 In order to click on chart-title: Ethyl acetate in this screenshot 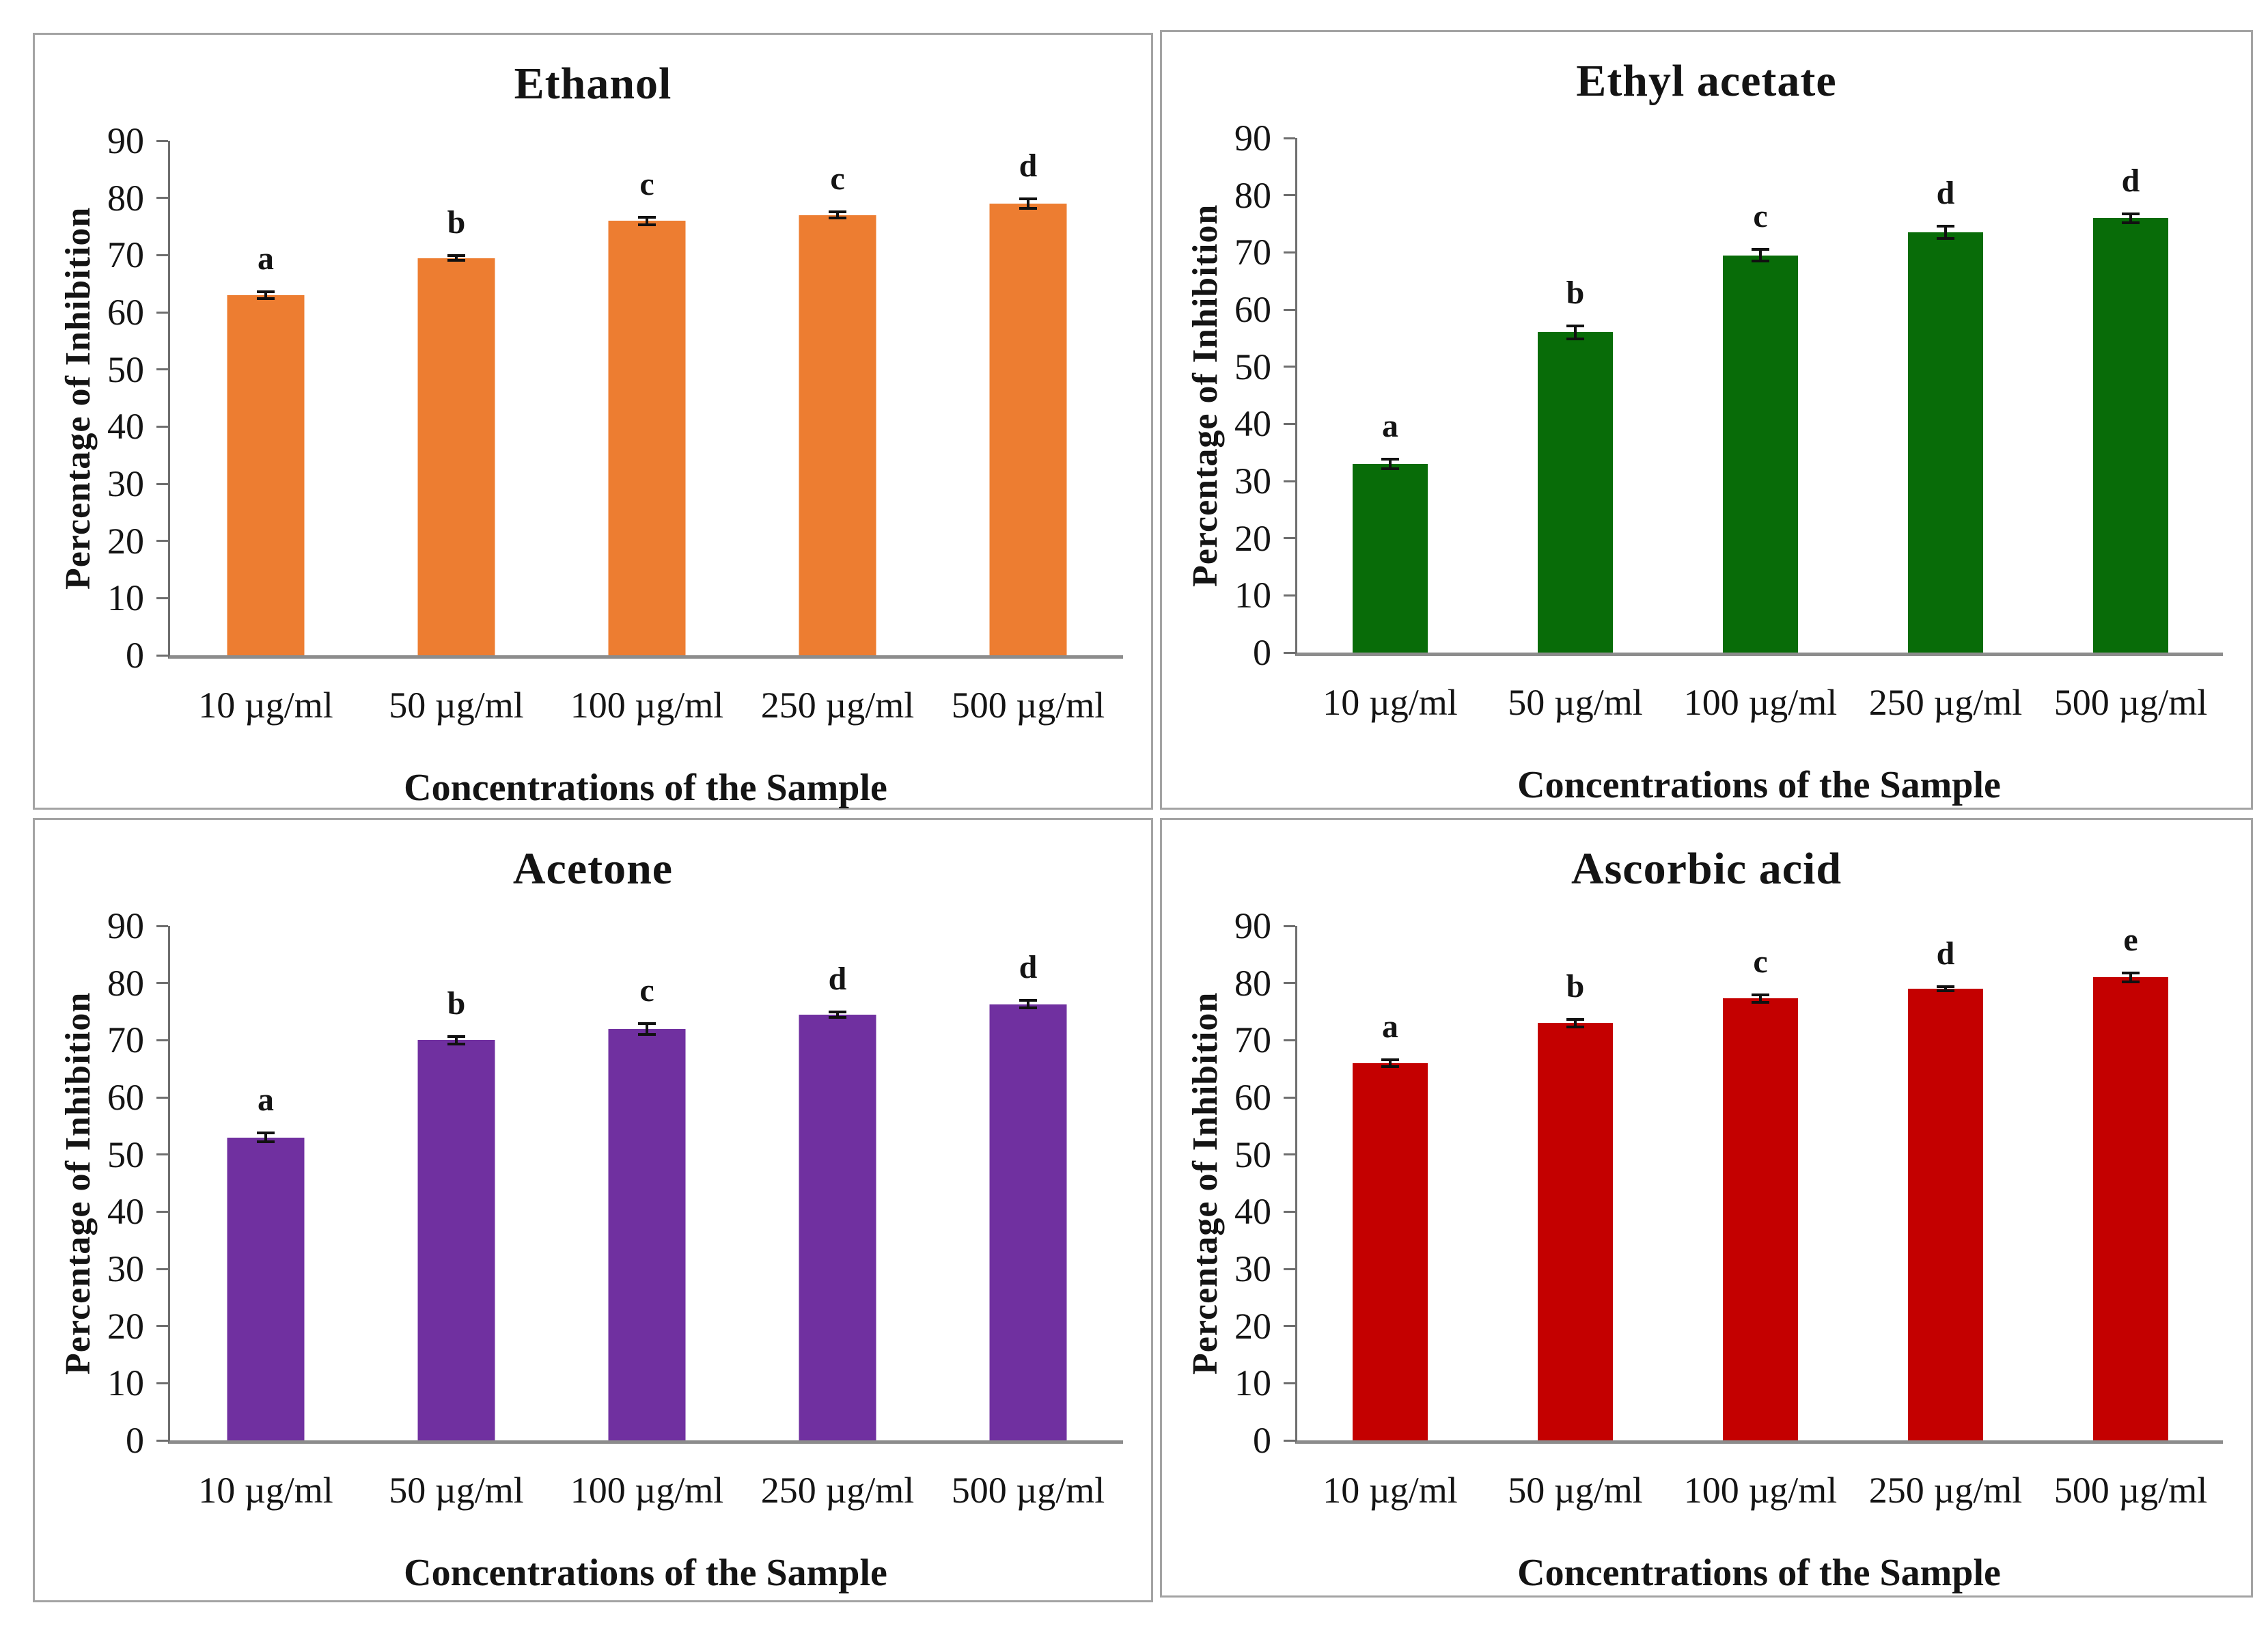, I will do `click(1706, 81)`.